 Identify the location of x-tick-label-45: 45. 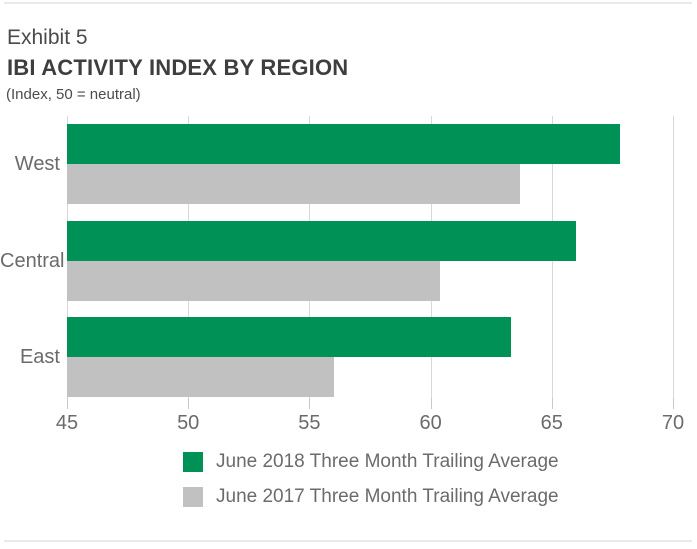
(67, 423).